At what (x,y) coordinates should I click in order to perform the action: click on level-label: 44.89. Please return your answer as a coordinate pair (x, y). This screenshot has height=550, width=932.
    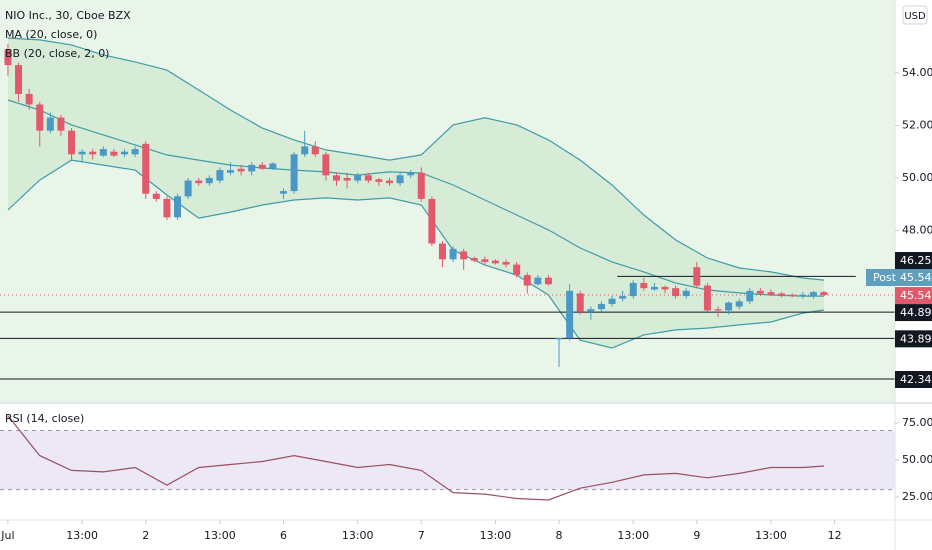
    Looking at the image, I should click on (916, 312).